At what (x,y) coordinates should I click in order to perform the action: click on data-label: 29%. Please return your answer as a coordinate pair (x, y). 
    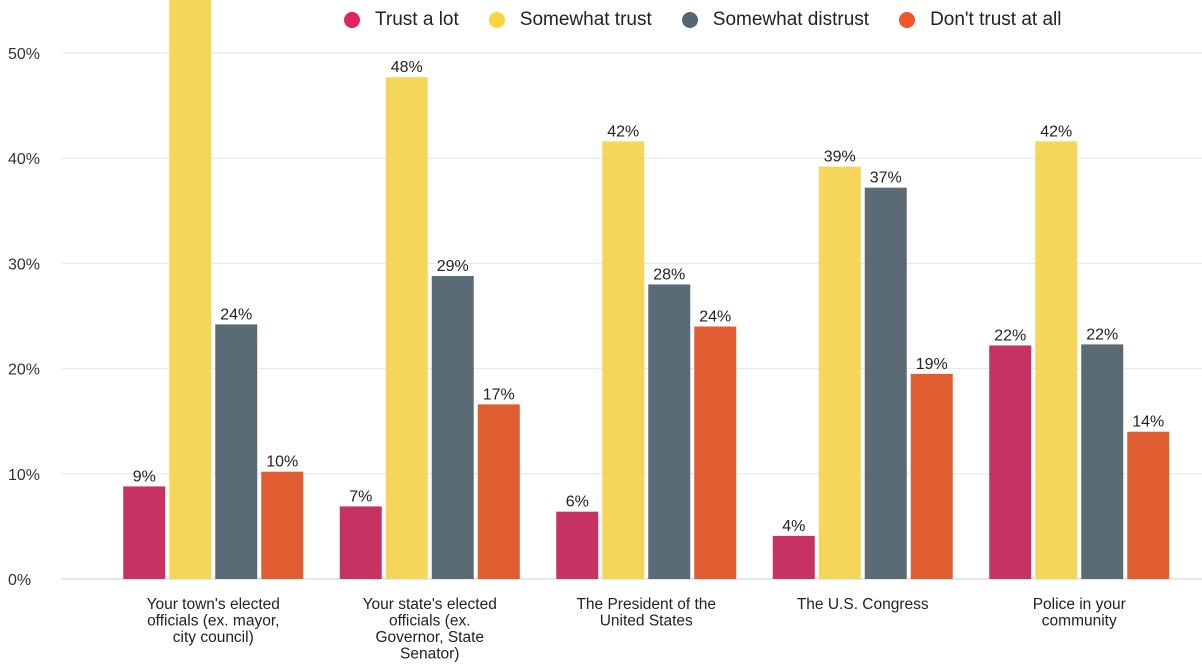
    Looking at the image, I should click on (453, 266).